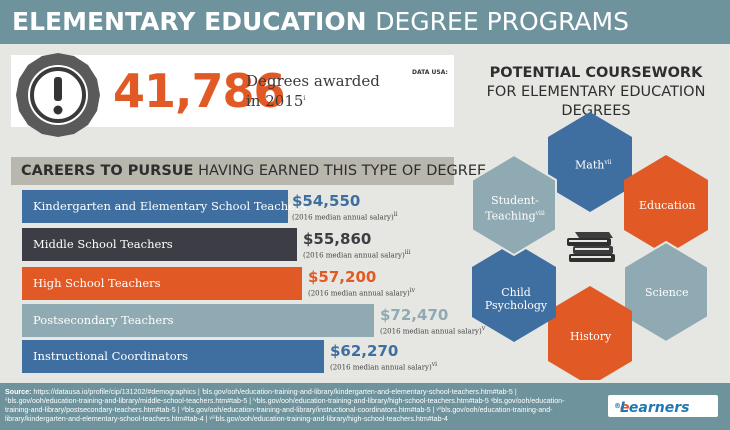 This screenshot has height=430, width=730. Describe the element at coordinates (97, 283) in the screenshot. I see `career-label: High School Teachers` at that location.